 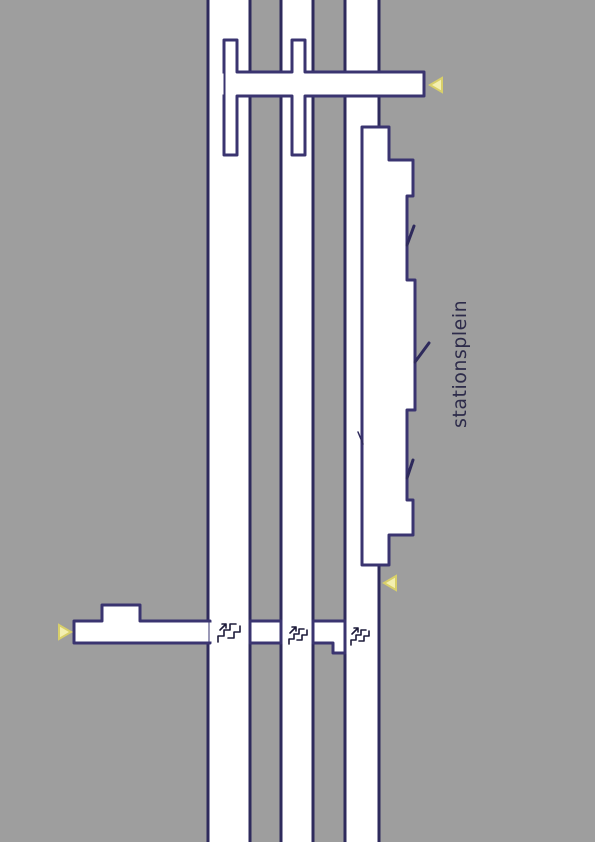 I want to click on station-building, so click(x=388, y=346).